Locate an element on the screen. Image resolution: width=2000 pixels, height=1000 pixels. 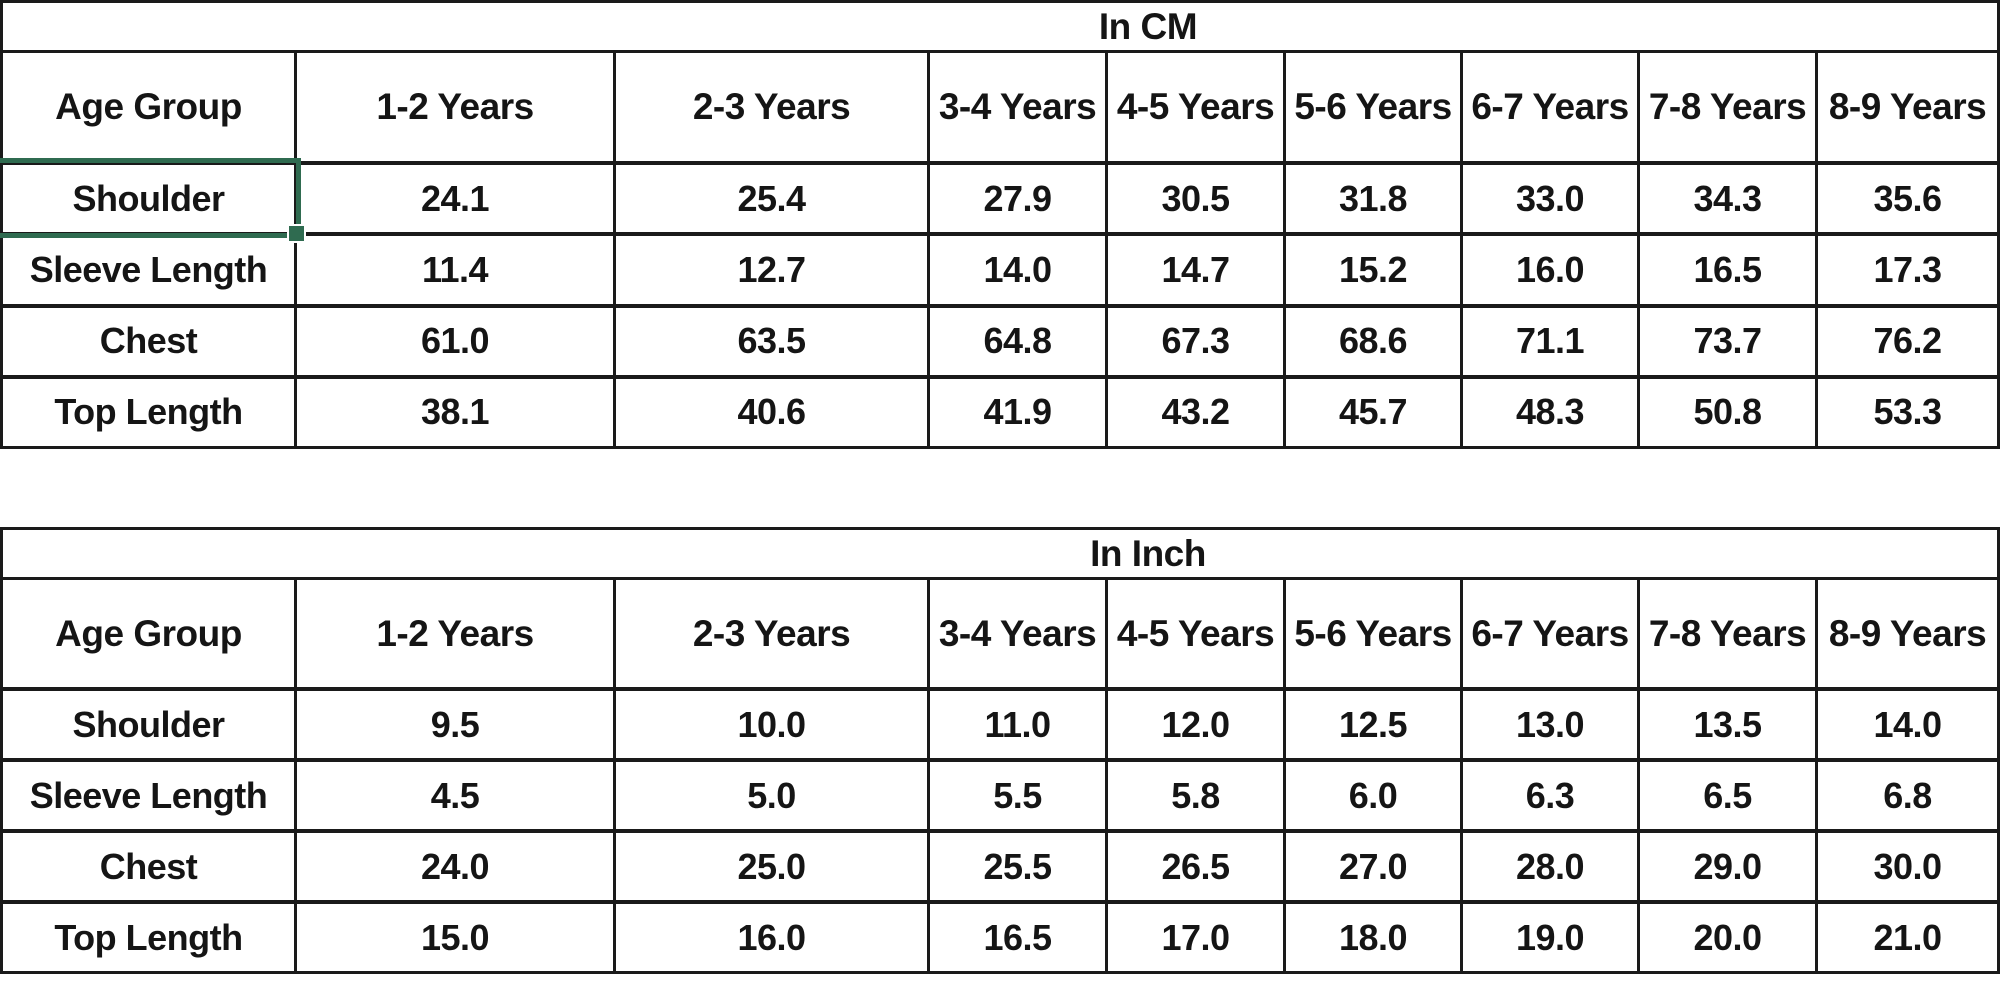
table-cell: 18.0 is located at coordinates (1374, 935).